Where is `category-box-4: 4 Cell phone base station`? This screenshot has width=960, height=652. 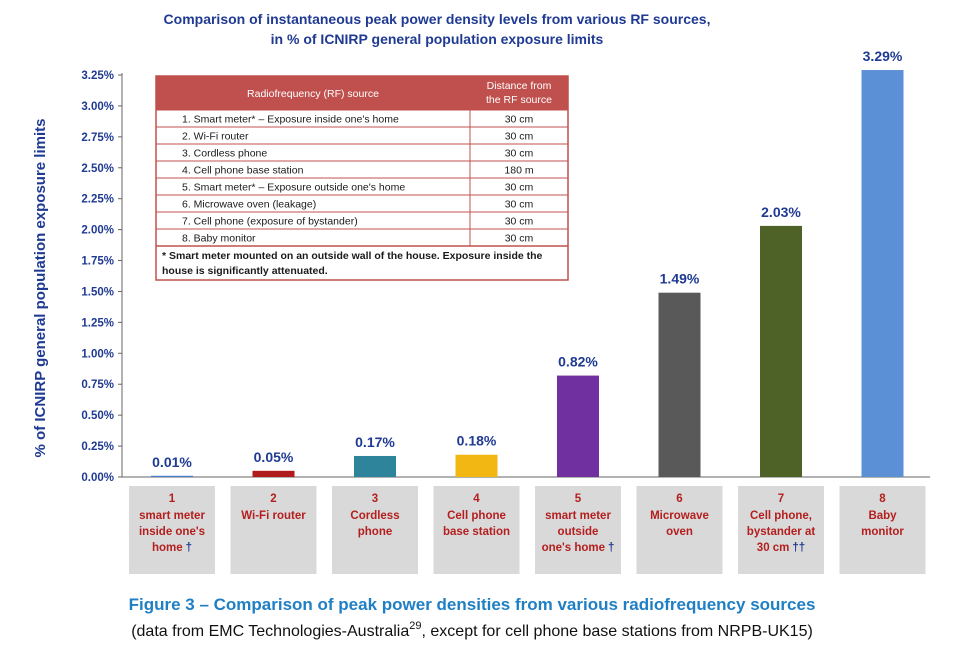
category-box-4: 4 Cell phone base station is located at coordinates (476, 530).